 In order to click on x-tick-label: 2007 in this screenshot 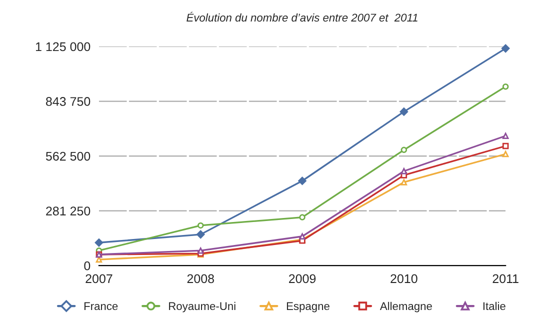, I will do `click(99, 279)`.